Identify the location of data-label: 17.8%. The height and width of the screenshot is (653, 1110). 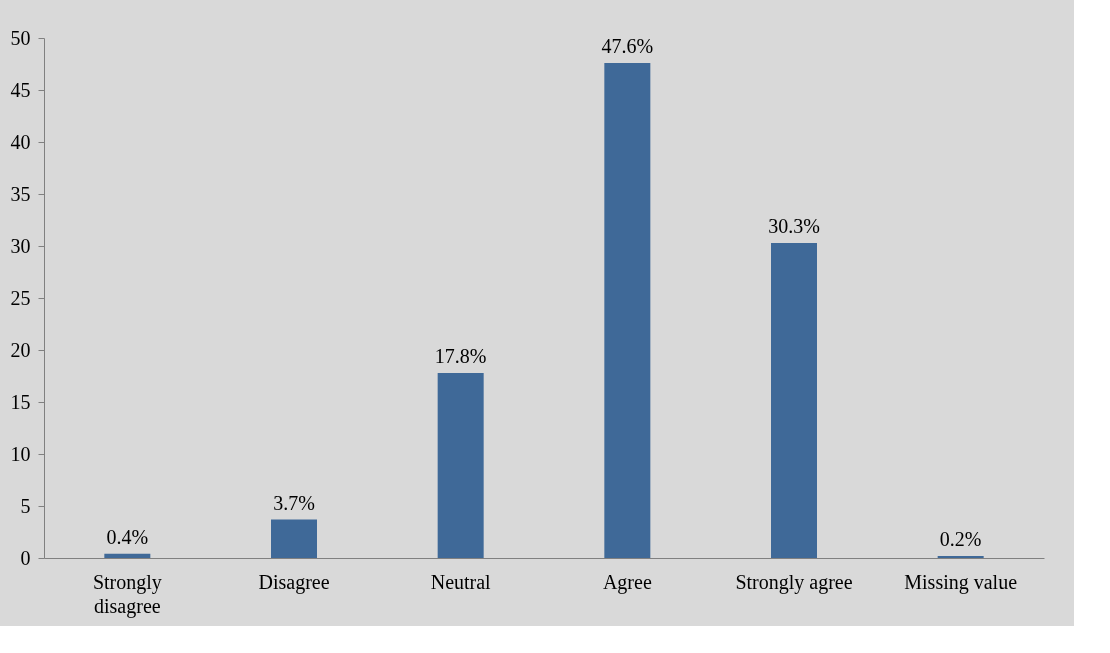
(460, 355).